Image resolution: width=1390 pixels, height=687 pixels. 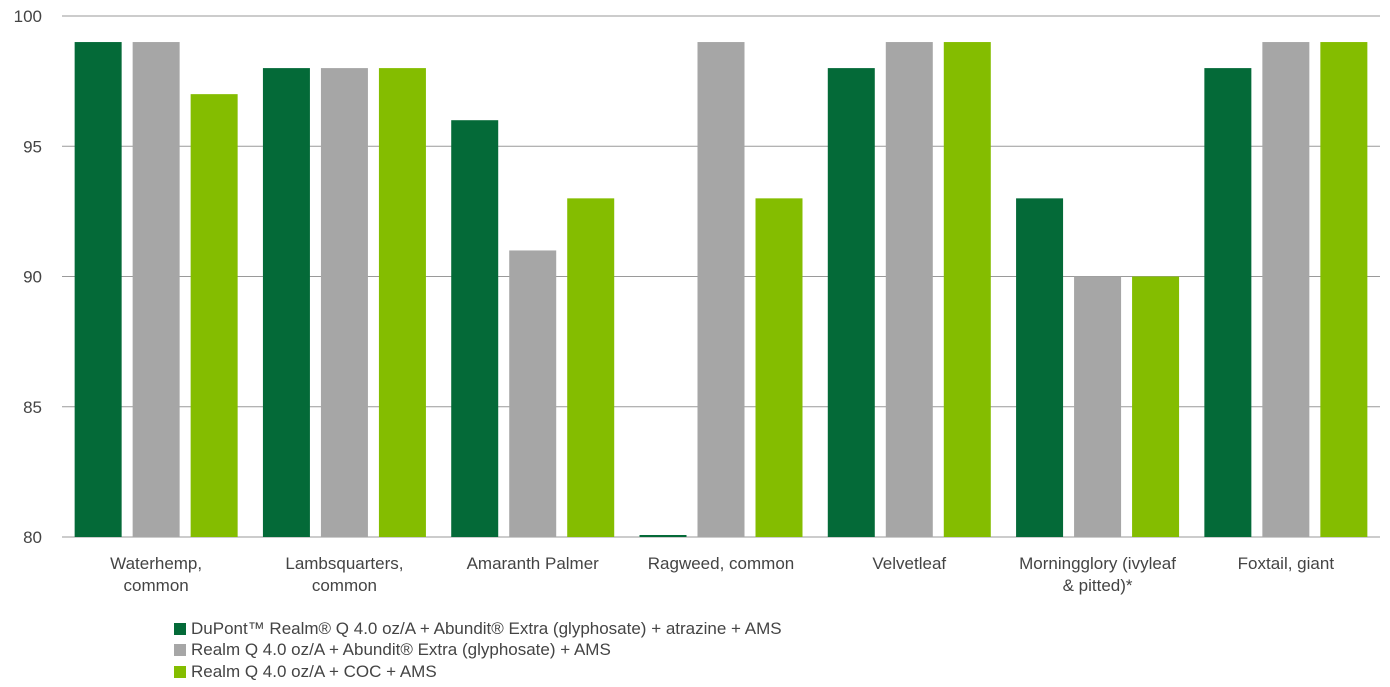 I want to click on x-category-label-6: Morningglory (ivyleaf & pitted)*, so click(x=1097, y=574).